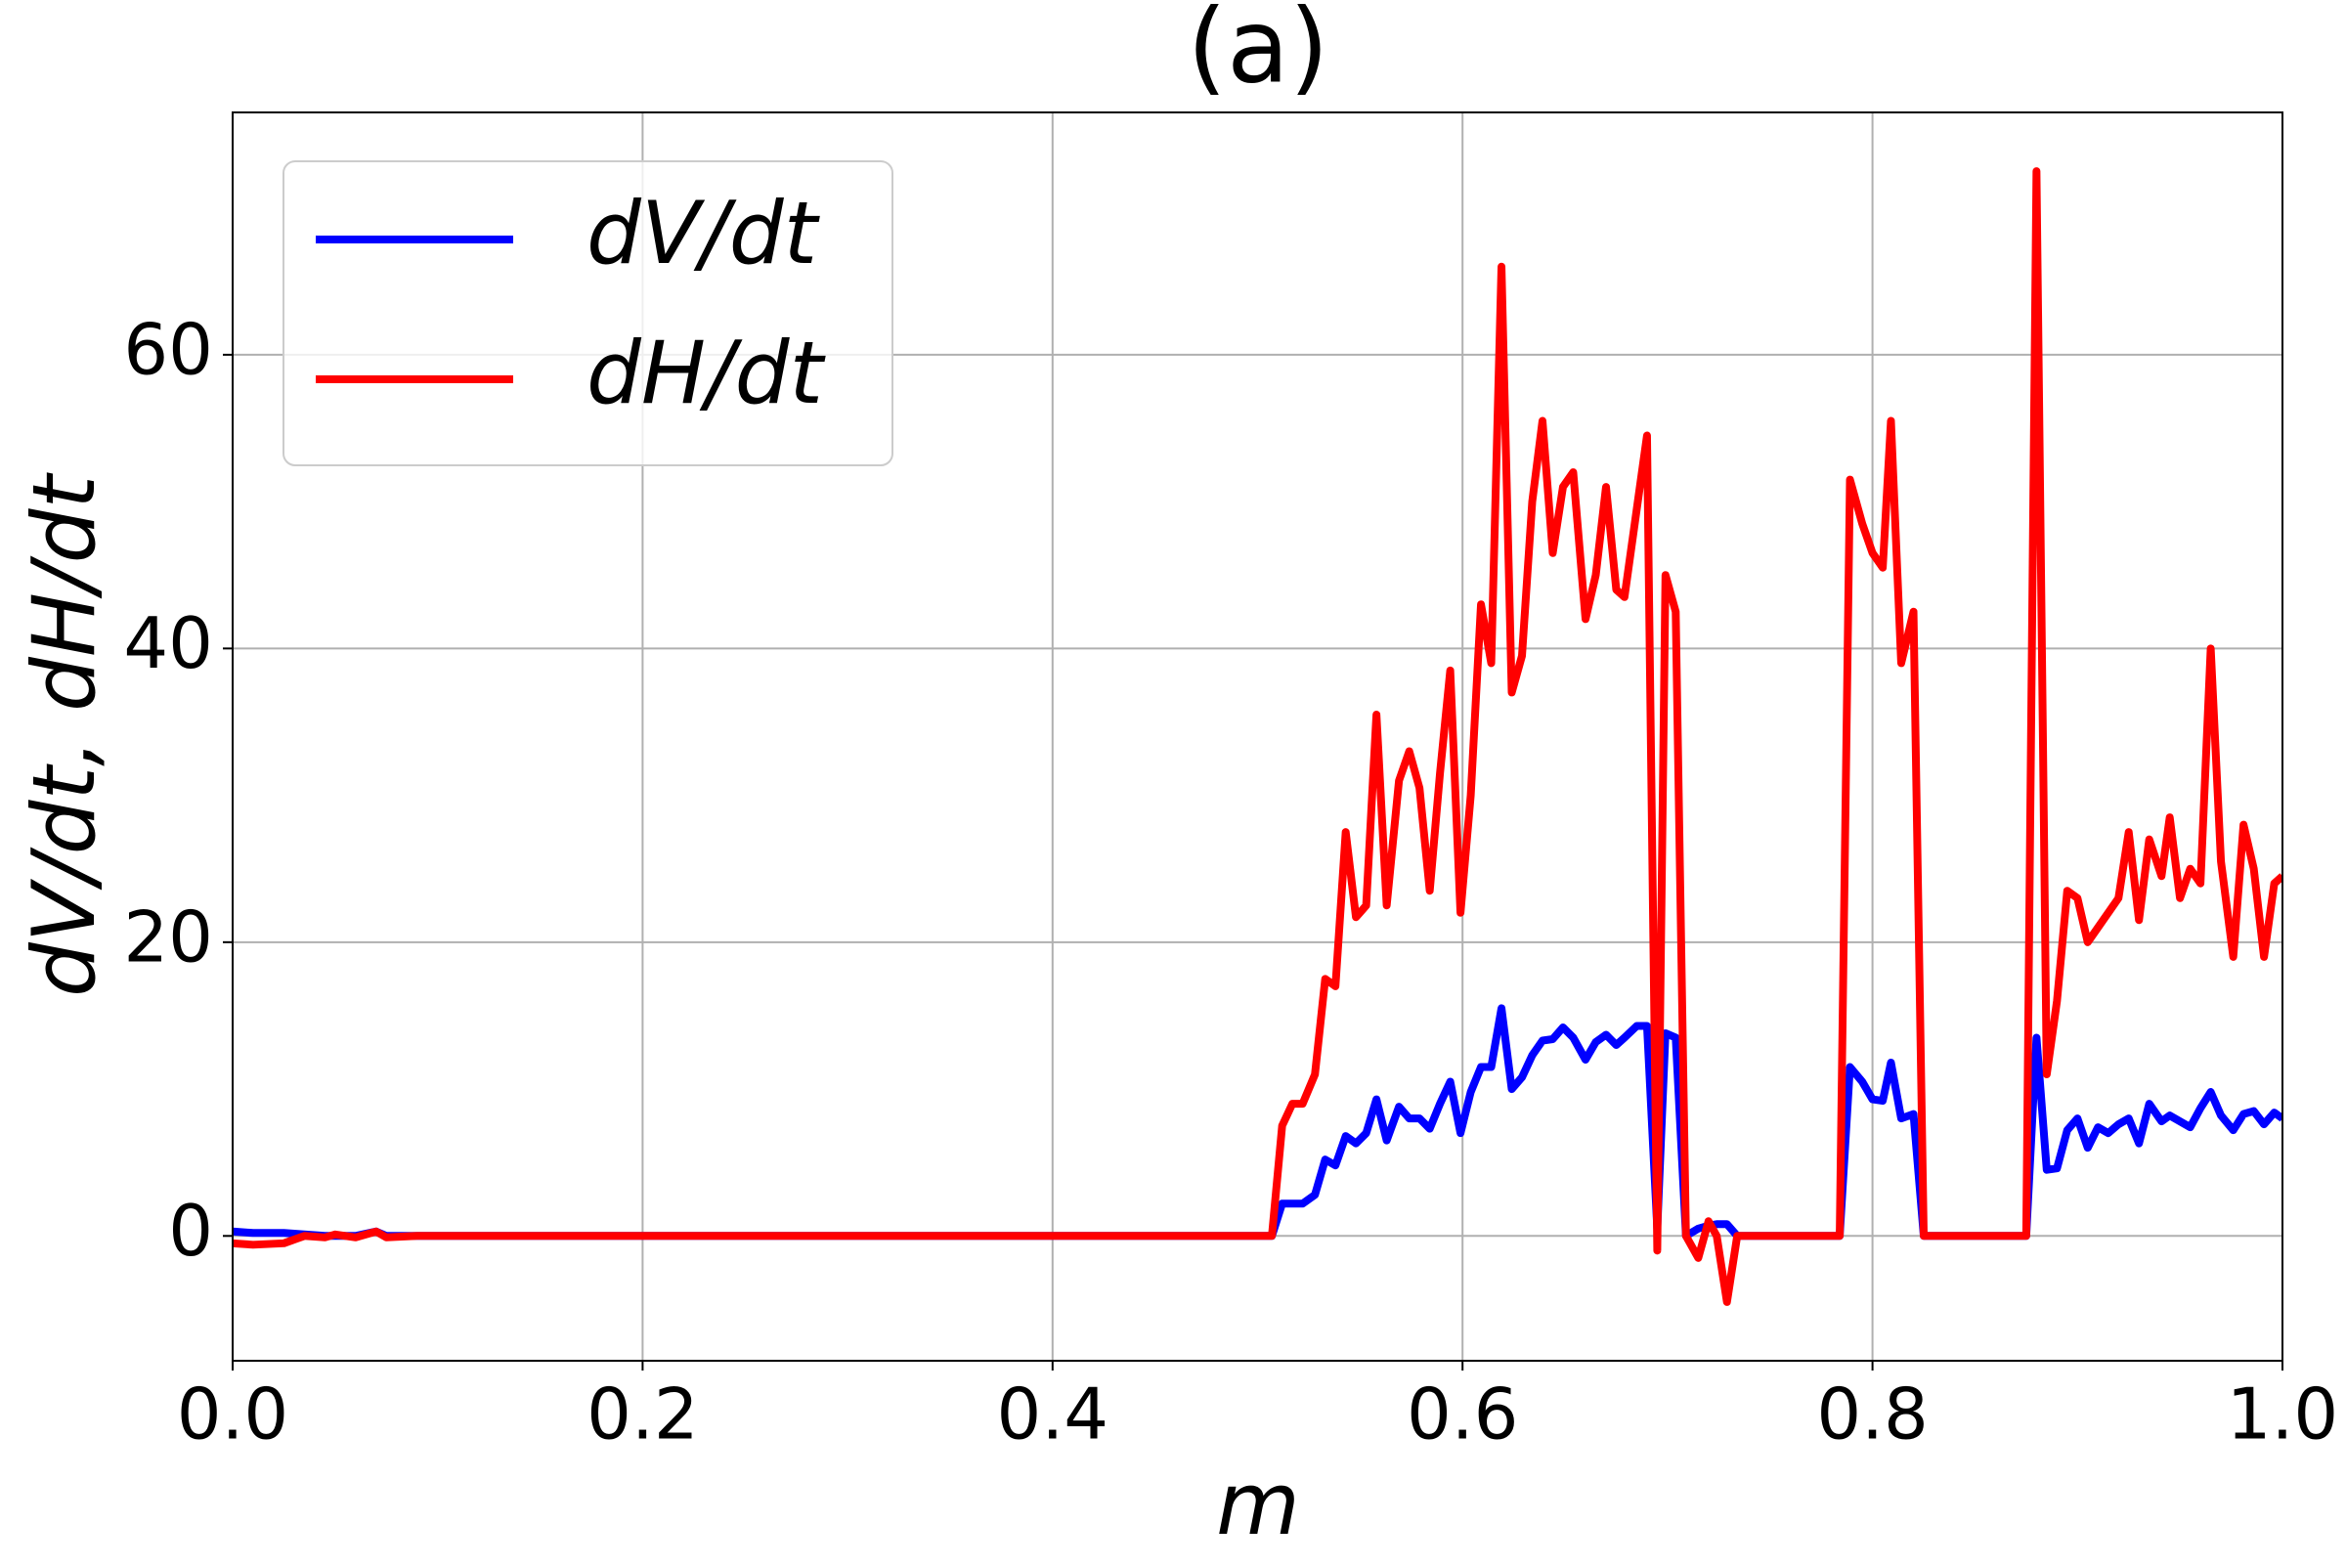 The height and width of the screenshot is (1568, 2346). Describe the element at coordinates (168, 643) in the screenshot. I see `y-tick-label: 40` at that location.